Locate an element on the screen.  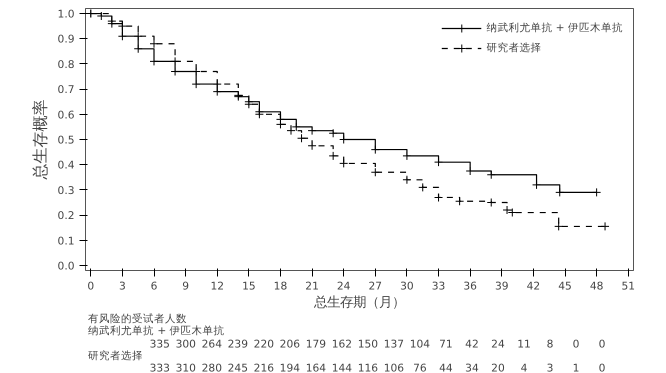
y-tick-label: 0.5 is located at coordinates (66, 140).